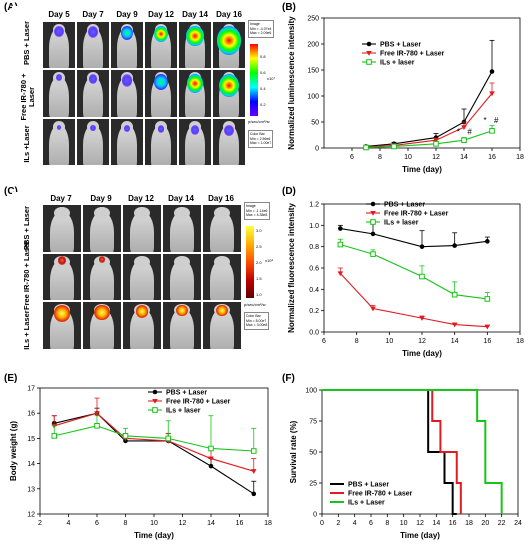 This screenshot has width=528, height=550. What do you see at coordinates (289, 7) in the screenshot?
I see `panel-label-b: (B)` at bounding box center [289, 7].